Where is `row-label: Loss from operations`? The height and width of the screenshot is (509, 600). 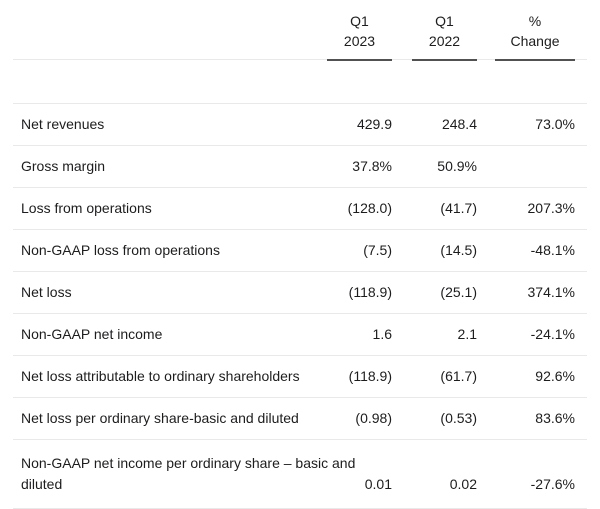 row-label: Loss from operations is located at coordinates (86, 208).